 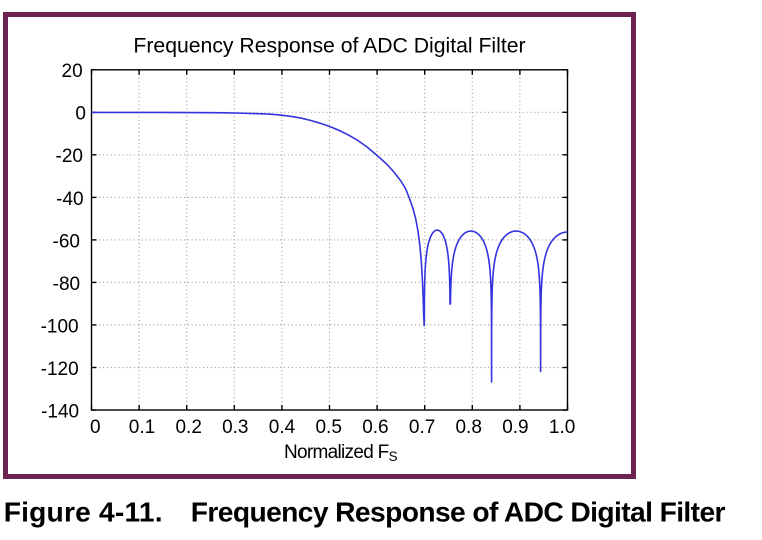 What do you see at coordinates (282, 427) in the screenshot?
I see `svg-text: 0.4` at bounding box center [282, 427].